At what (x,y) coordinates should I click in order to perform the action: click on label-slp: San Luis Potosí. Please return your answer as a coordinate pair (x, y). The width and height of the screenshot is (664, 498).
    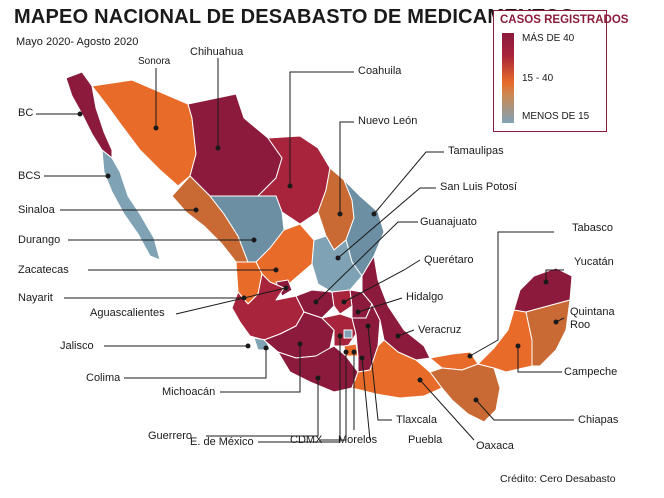
    Looking at the image, I should click on (479, 187).